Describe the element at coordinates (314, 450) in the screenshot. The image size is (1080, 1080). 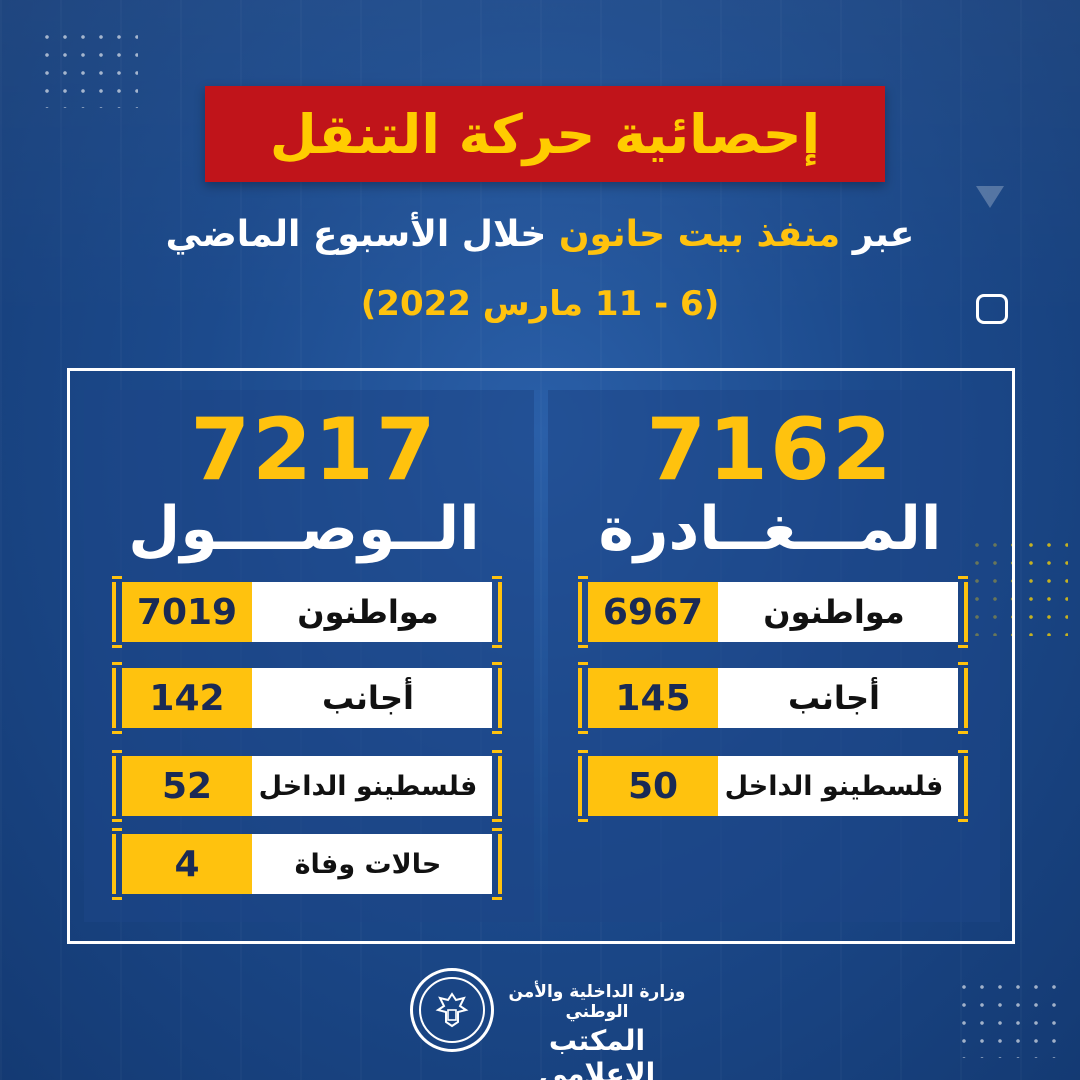
I see `arrival-total: 7217` at that location.